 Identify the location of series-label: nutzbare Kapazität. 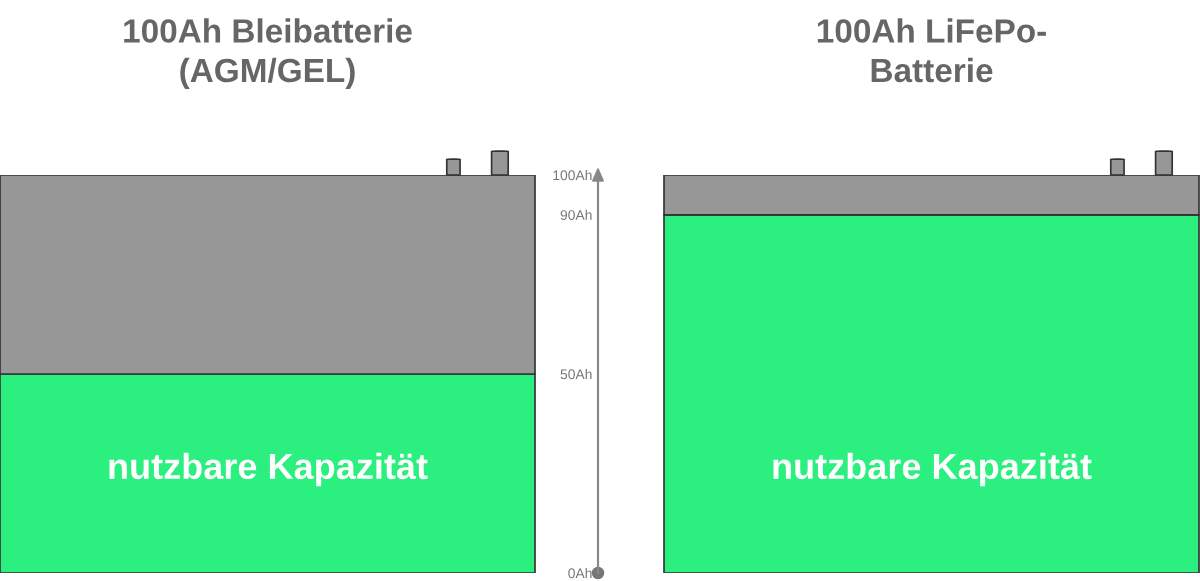
(268, 469).